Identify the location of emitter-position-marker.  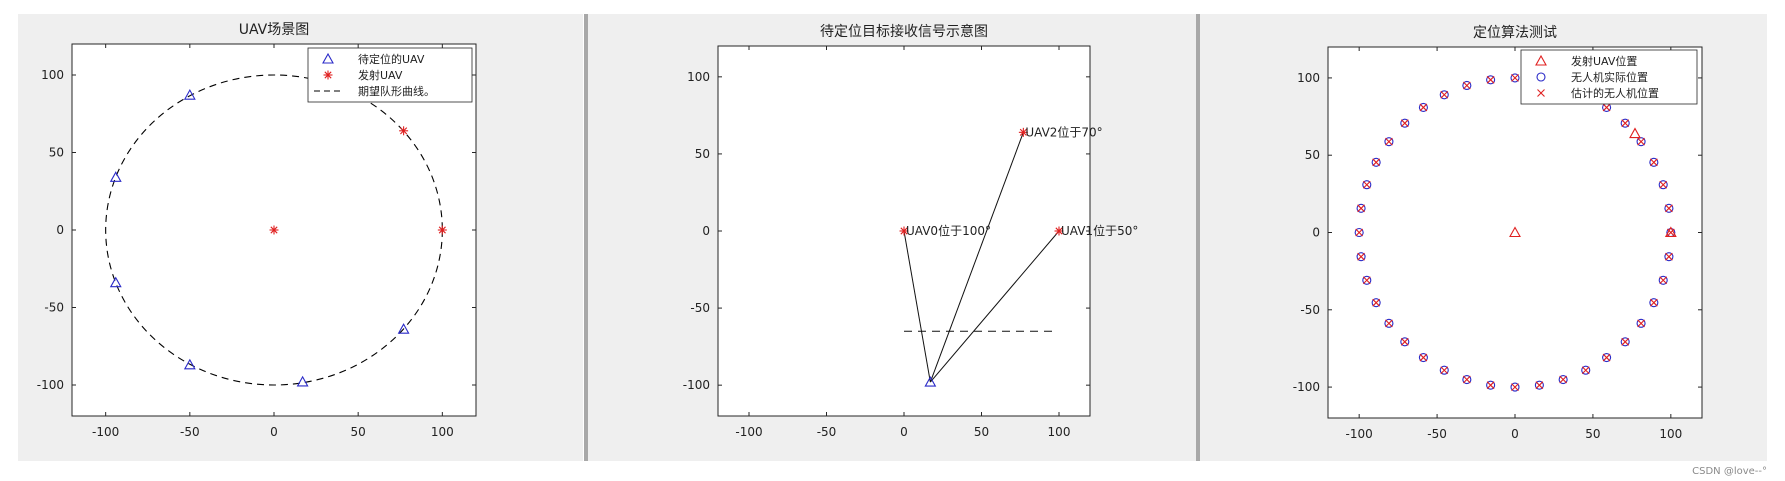
(1635, 133).